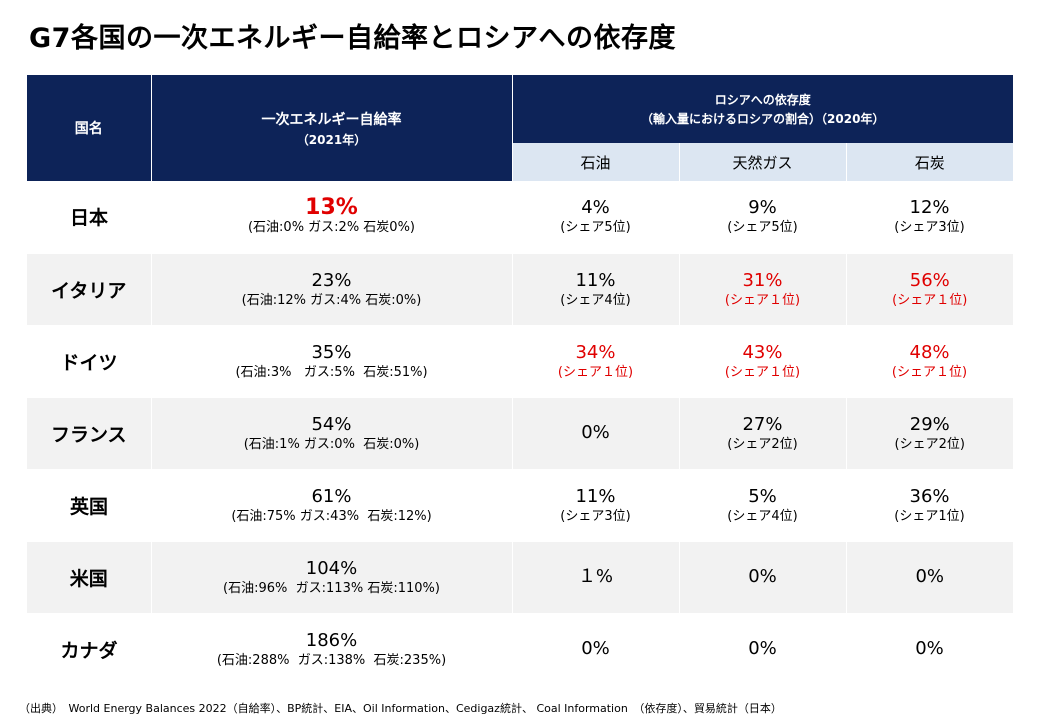 This screenshot has height=720, width=1040. Describe the element at coordinates (762, 352) in the screenshot. I see `gas-value: 43%` at that location.